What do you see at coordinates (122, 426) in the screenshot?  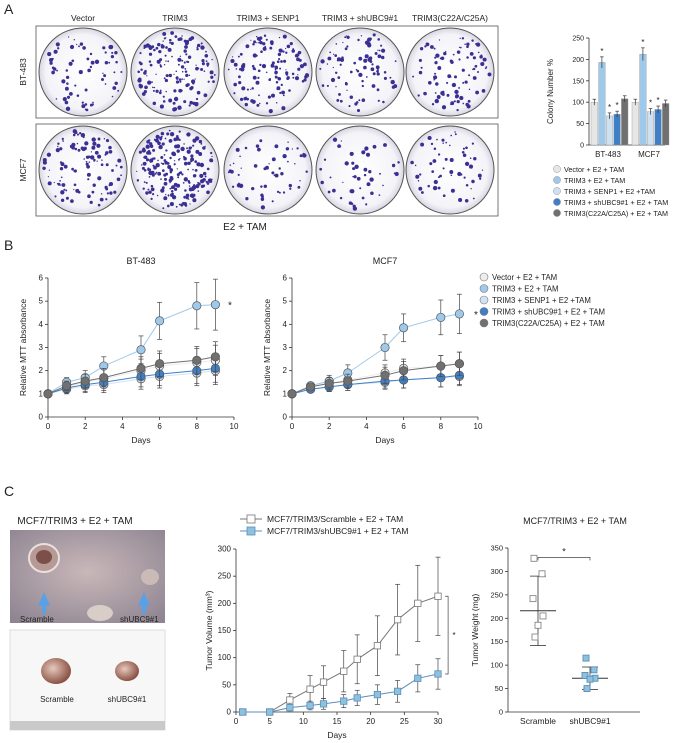 I see `x-tick-label: 4` at bounding box center [122, 426].